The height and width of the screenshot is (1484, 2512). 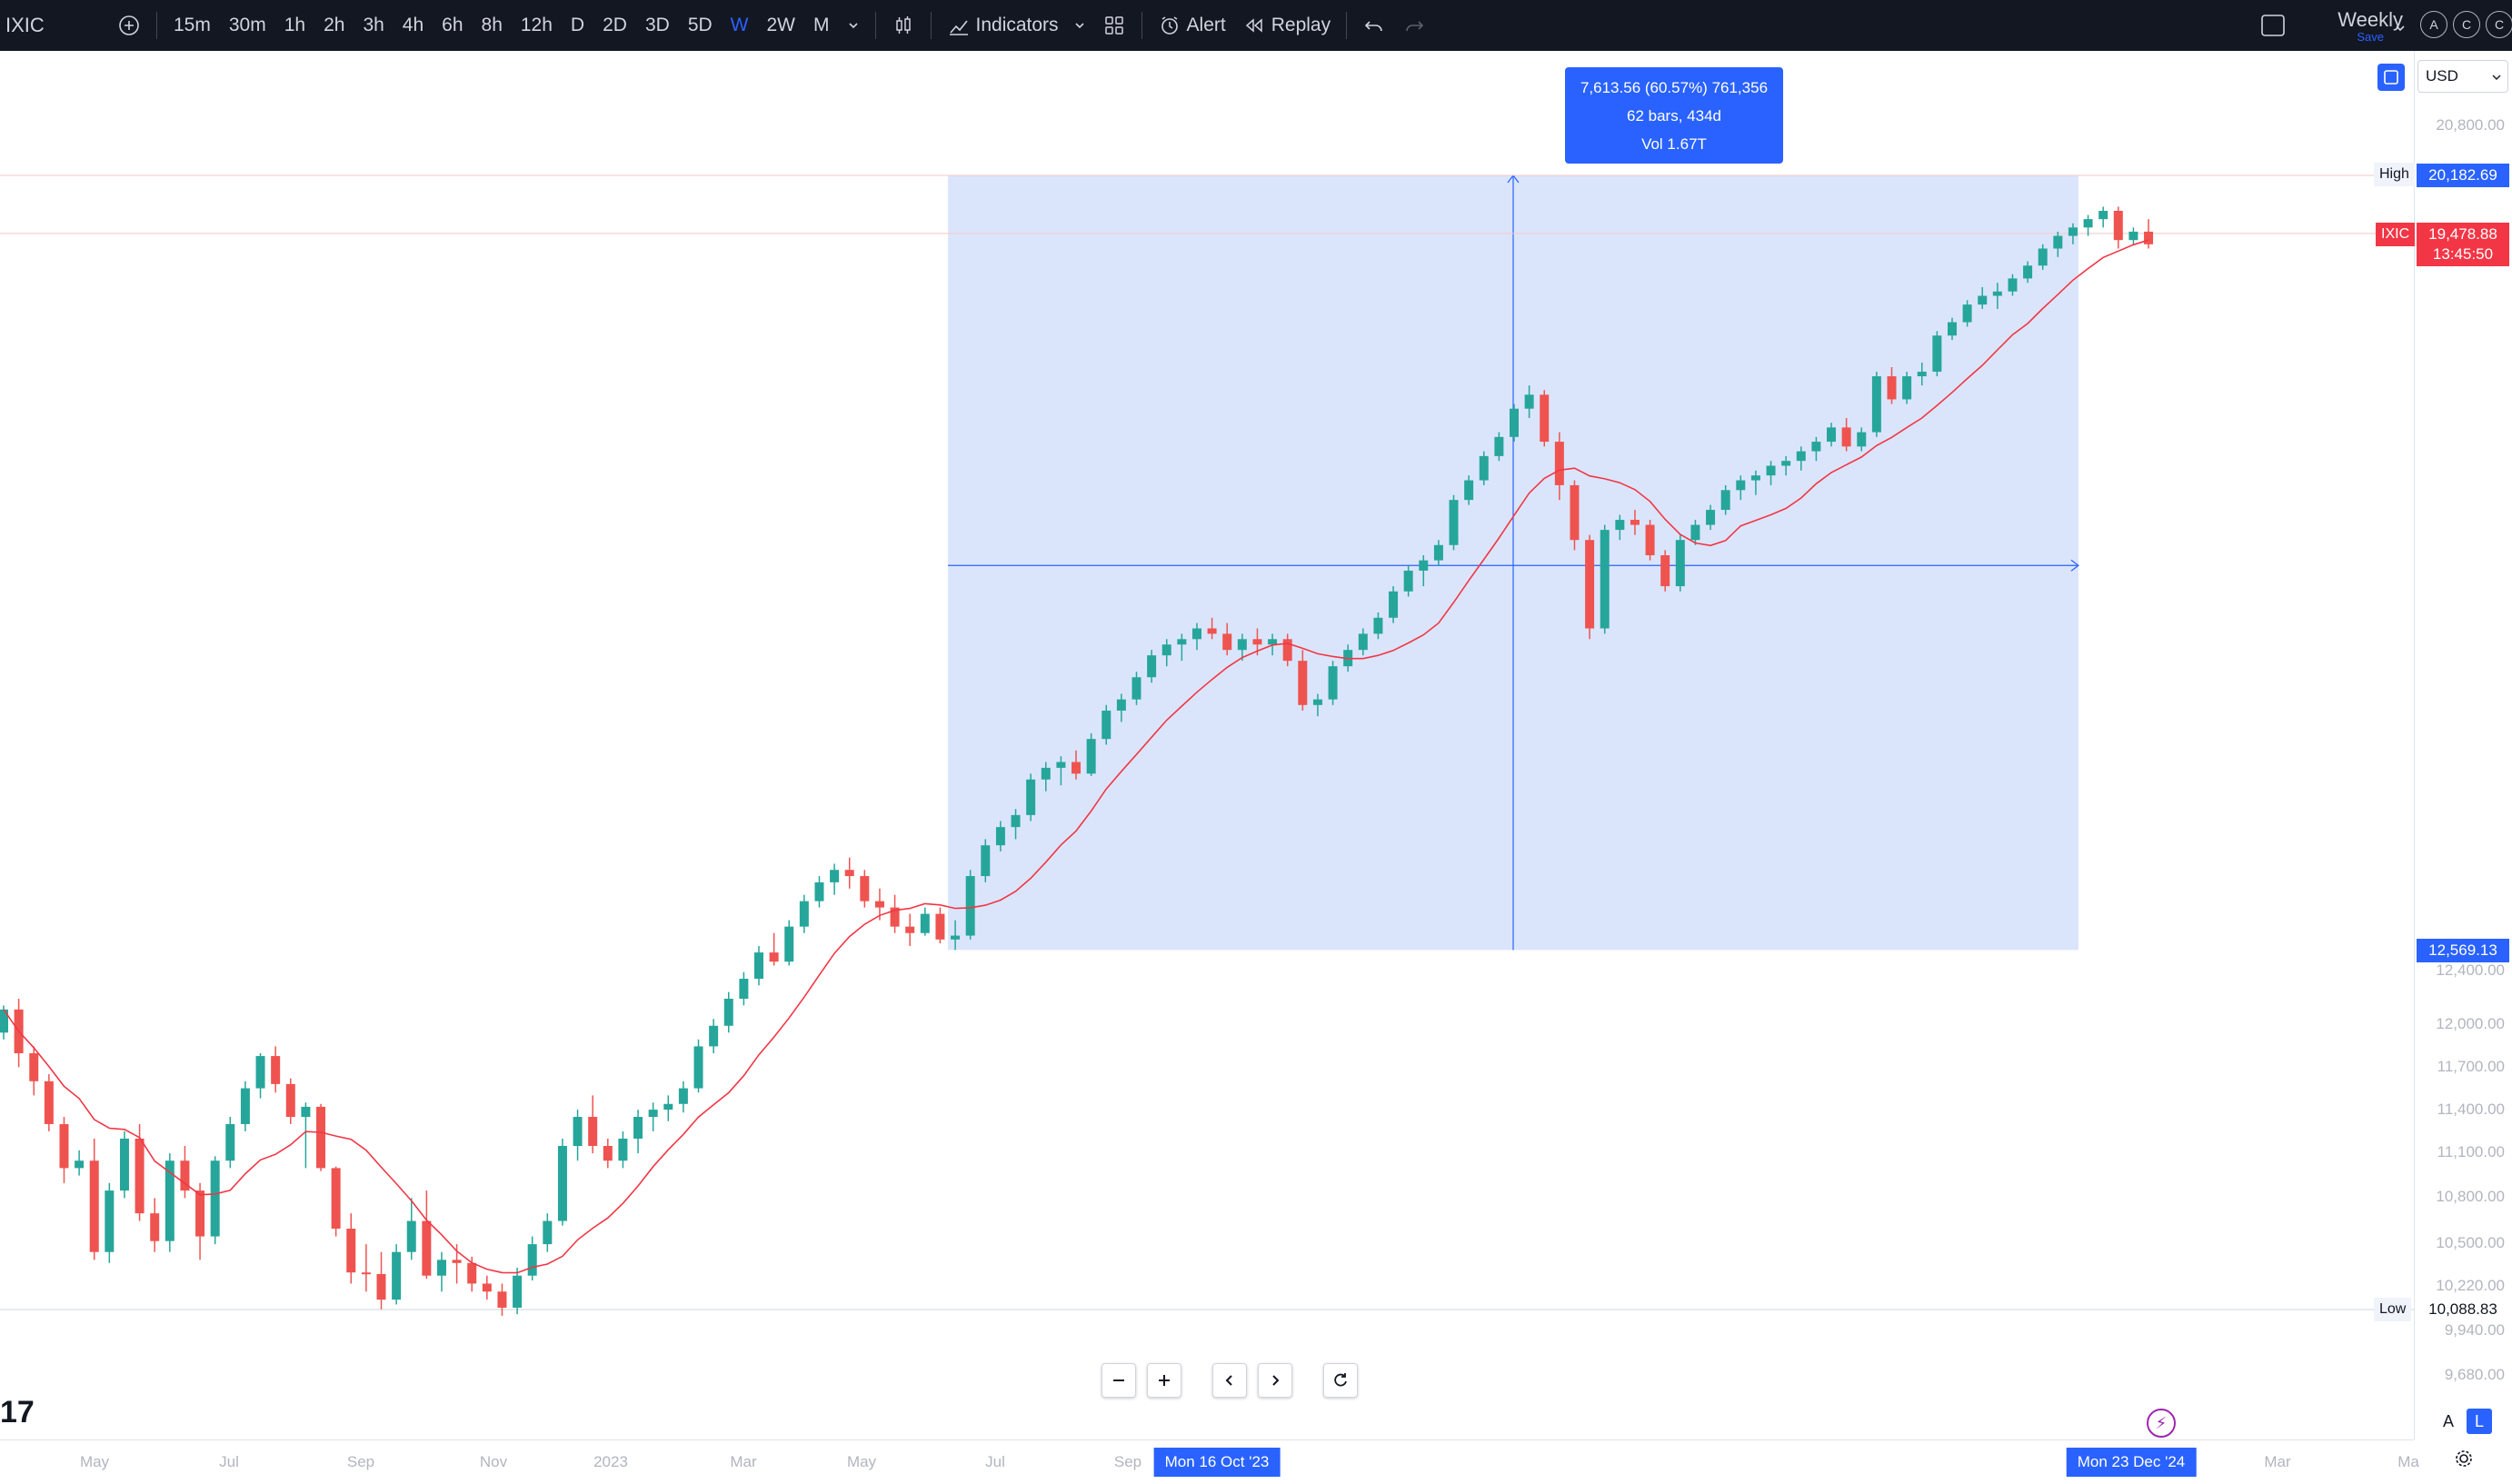 What do you see at coordinates (334, 25) in the screenshot?
I see `interval-2h: 2h` at bounding box center [334, 25].